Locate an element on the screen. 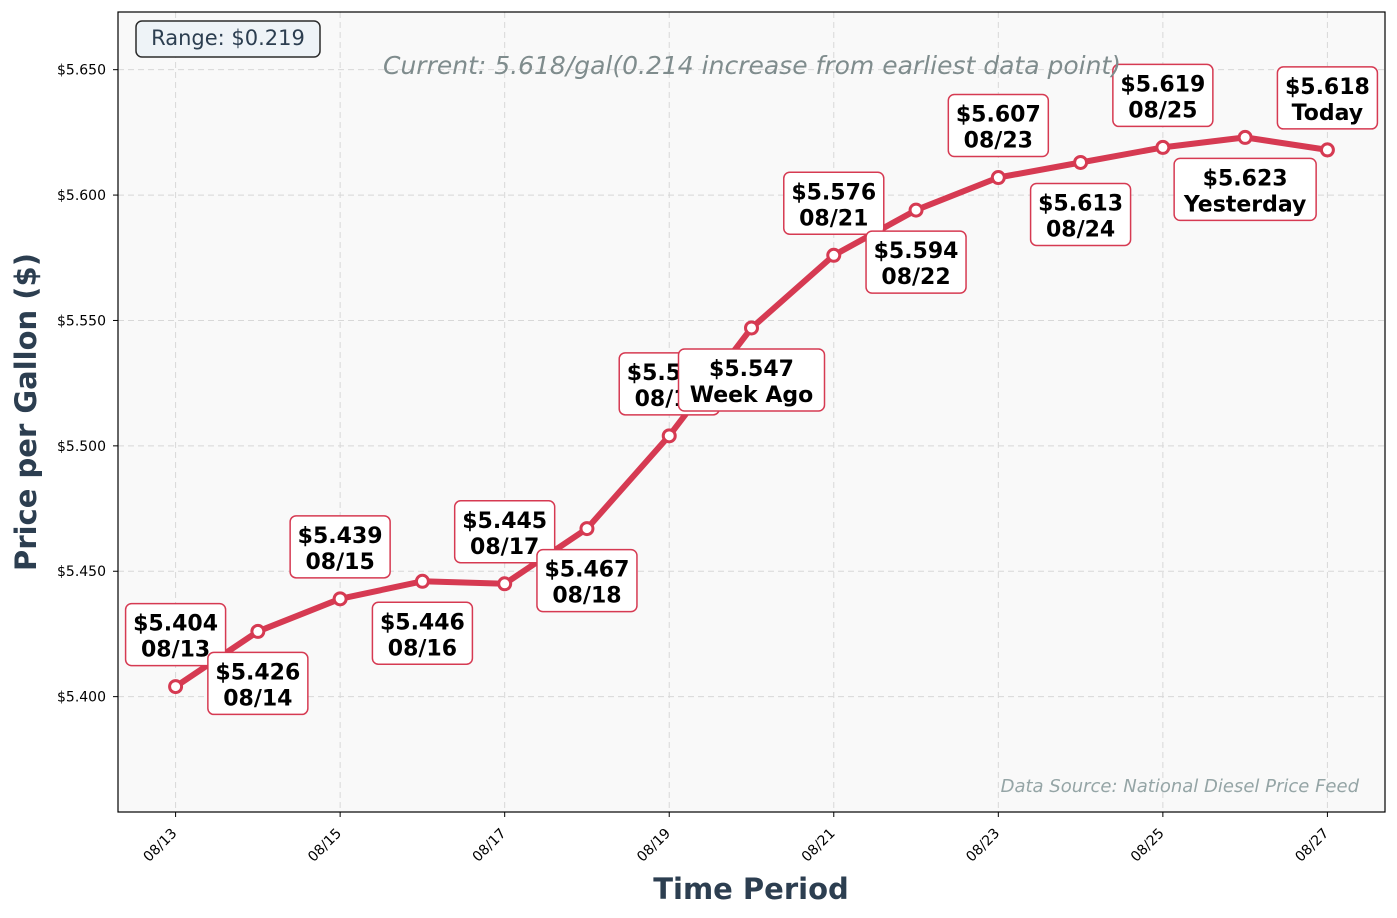 This screenshot has width=1397, height=918. range-box-text: Range: $0.219 is located at coordinates (228, 38).